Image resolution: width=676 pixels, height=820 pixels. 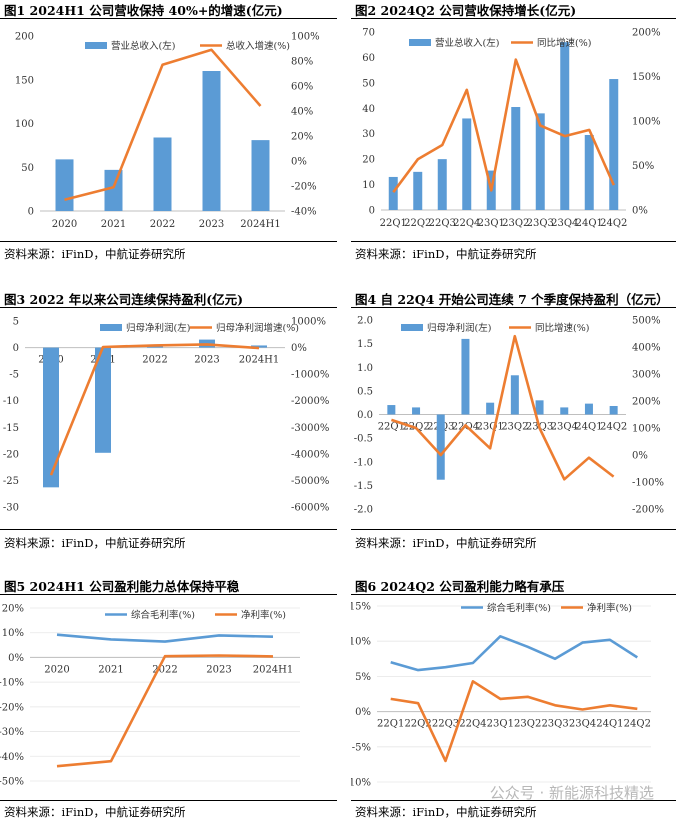 I want to click on y-tick-label: 1.0, so click(x=365, y=368).